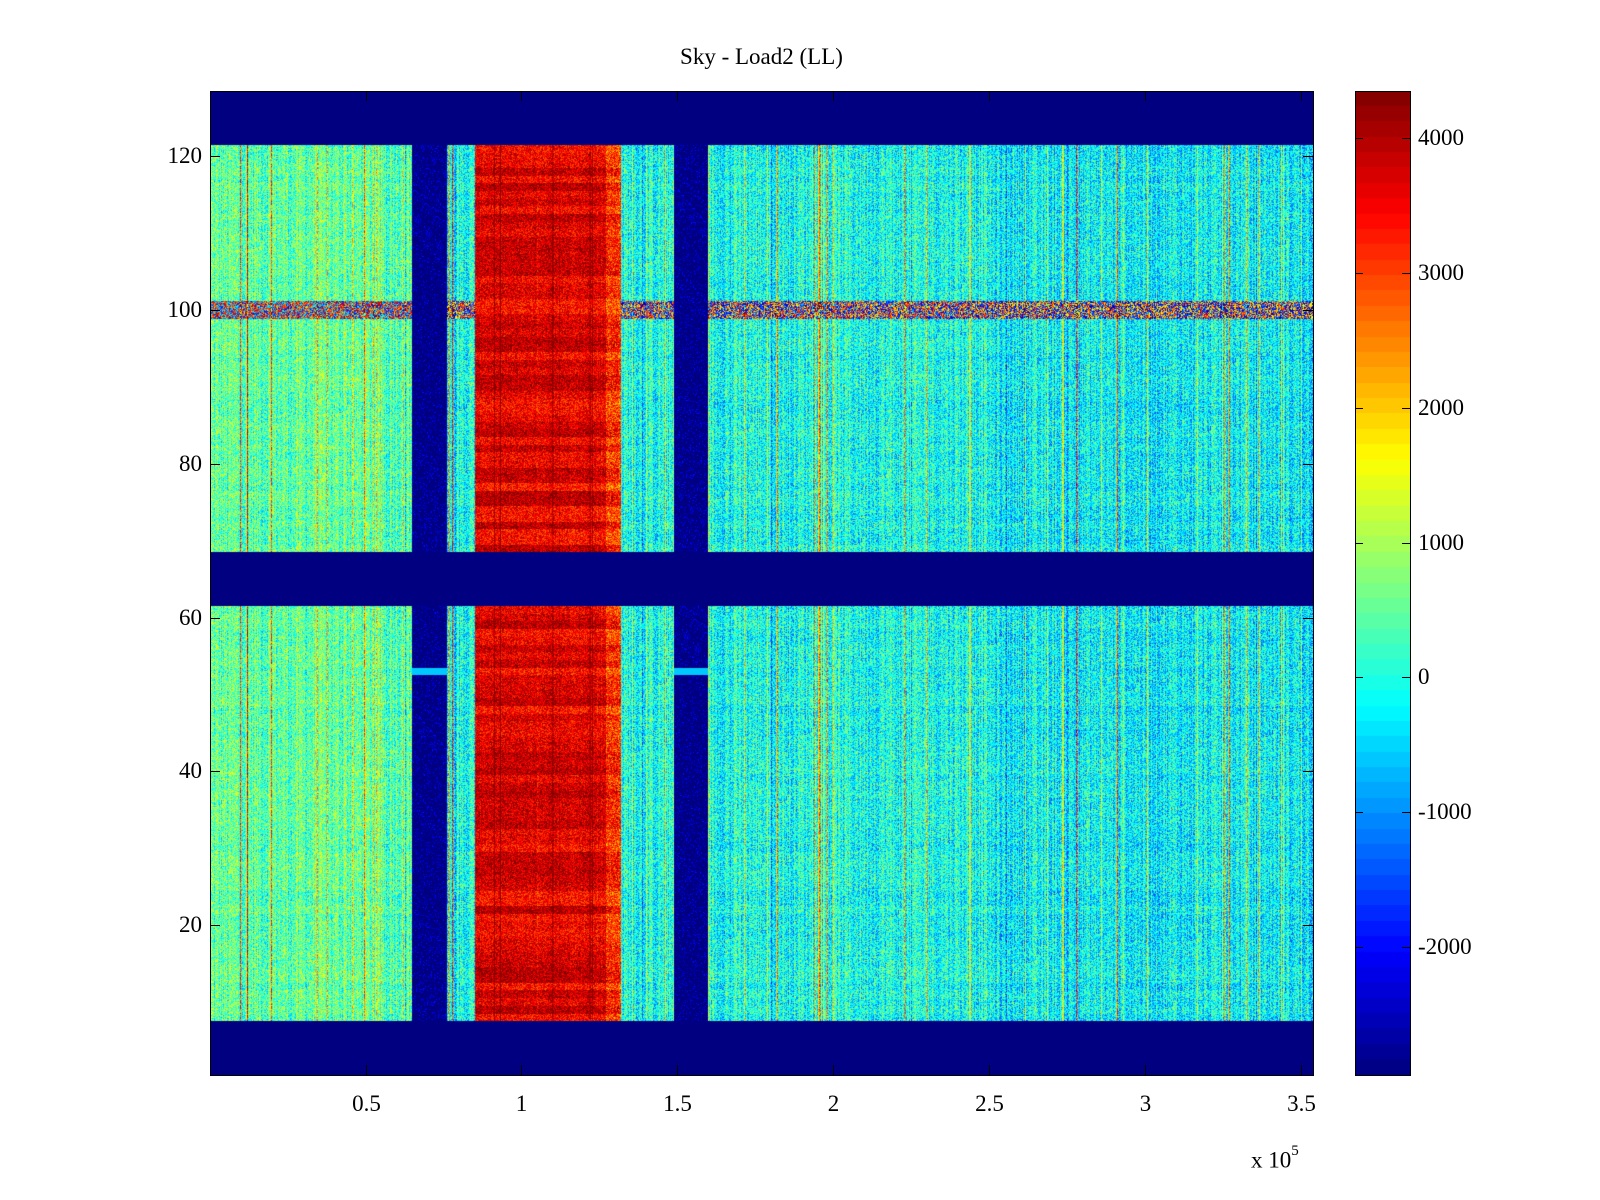 This screenshot has width=1600, height=1200. What do you see at coordinates (677, 1103) in the screenshot?
I see `x-tick-label: 1.5` at bounding box center [677, 1103].